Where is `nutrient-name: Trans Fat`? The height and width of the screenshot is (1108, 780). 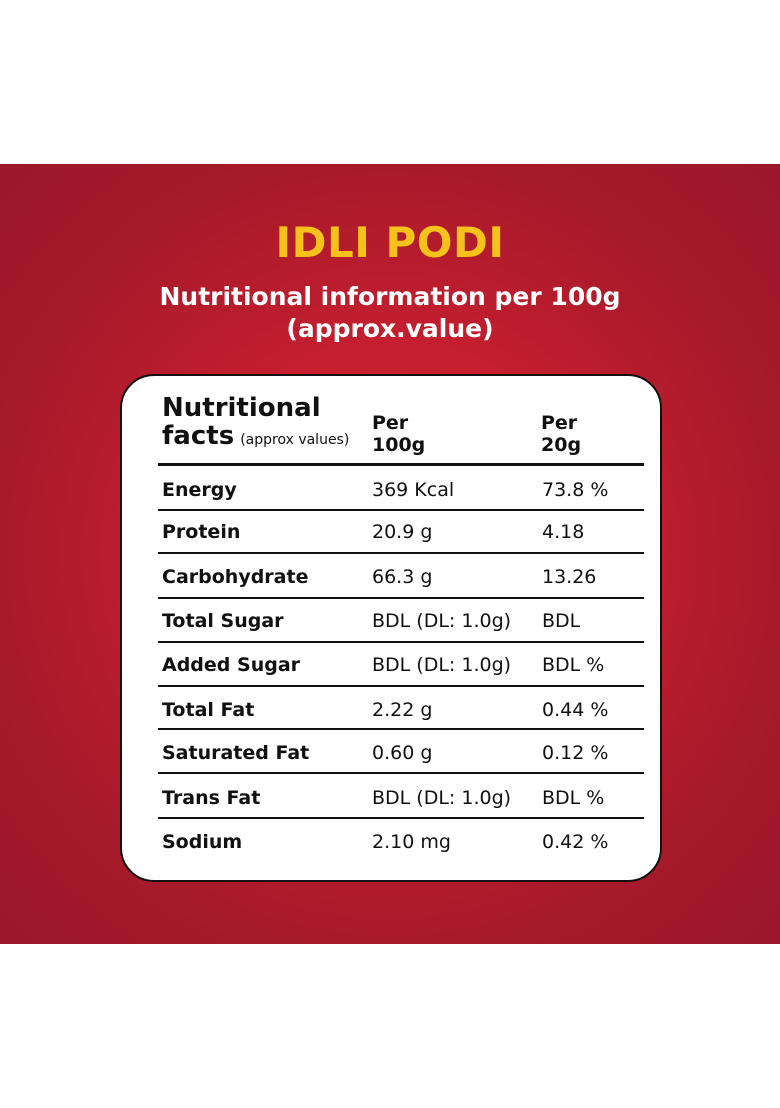
nutrient-name: Trans Fat is located at coordinates (211, 798).